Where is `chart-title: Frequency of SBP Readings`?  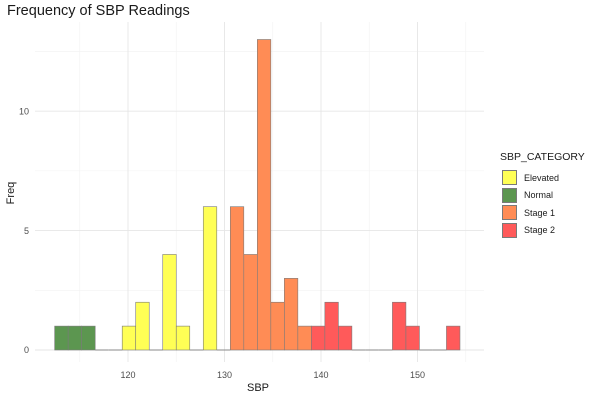
chart-title: Frequency of SBP Readings is located at coordinates (98, 11).